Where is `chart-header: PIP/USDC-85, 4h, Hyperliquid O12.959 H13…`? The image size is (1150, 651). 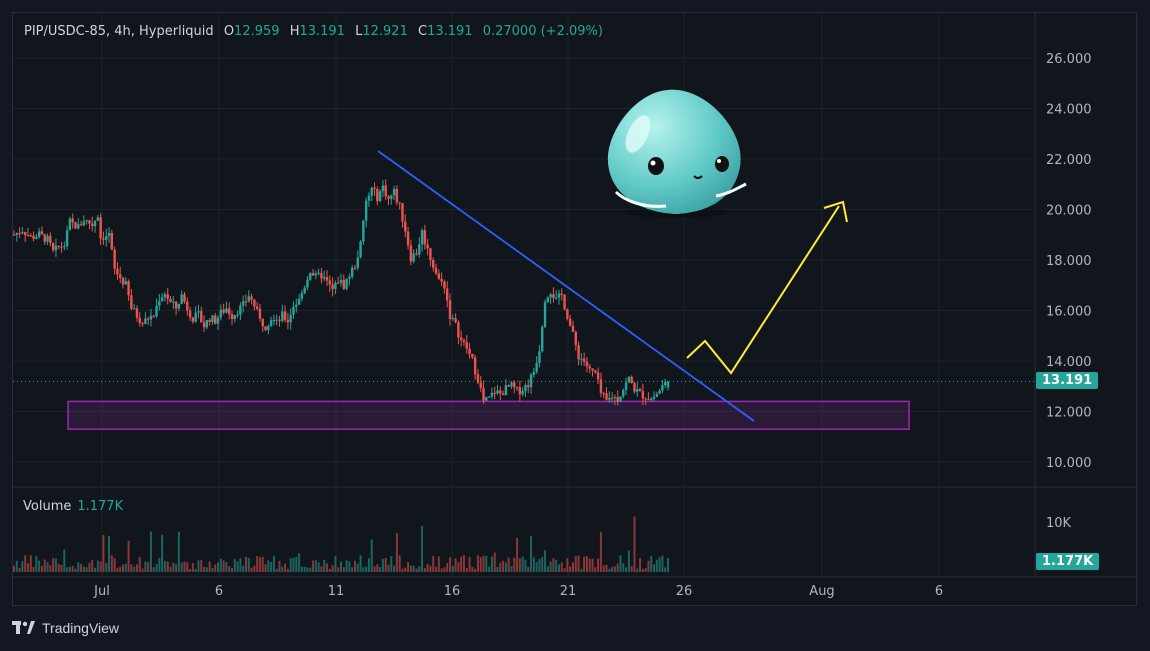
chart-header: PIP/USDC-85, 4h, Hyperliquid O12.959 H13… is located at coordinates (313, 31).